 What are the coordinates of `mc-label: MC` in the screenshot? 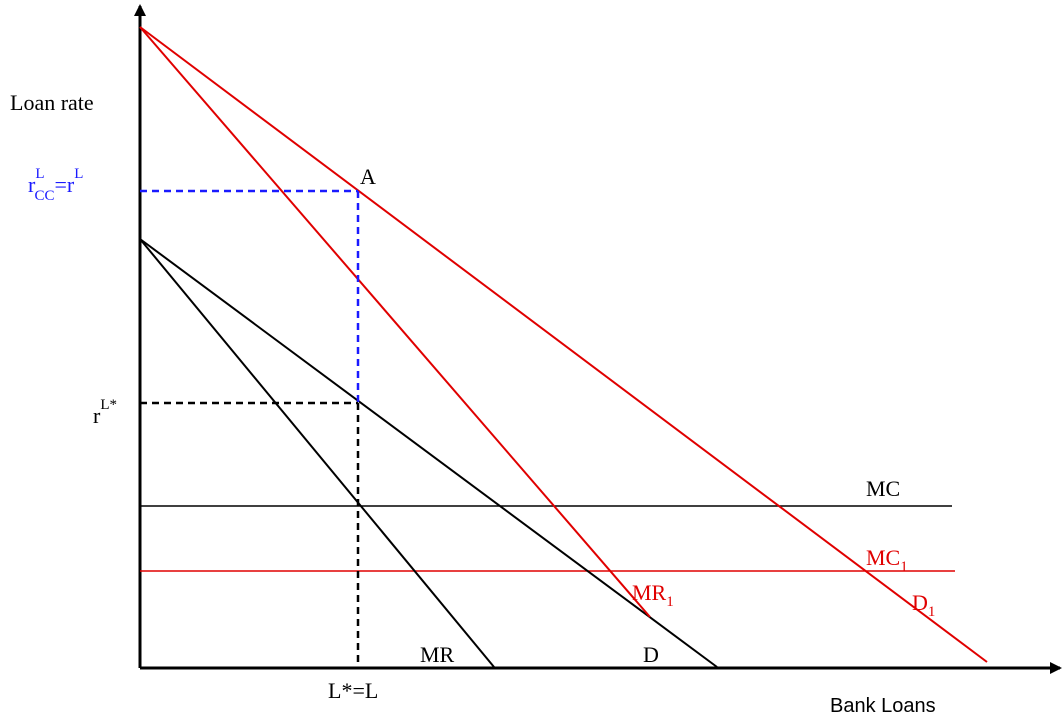 It's located at (883, 488).